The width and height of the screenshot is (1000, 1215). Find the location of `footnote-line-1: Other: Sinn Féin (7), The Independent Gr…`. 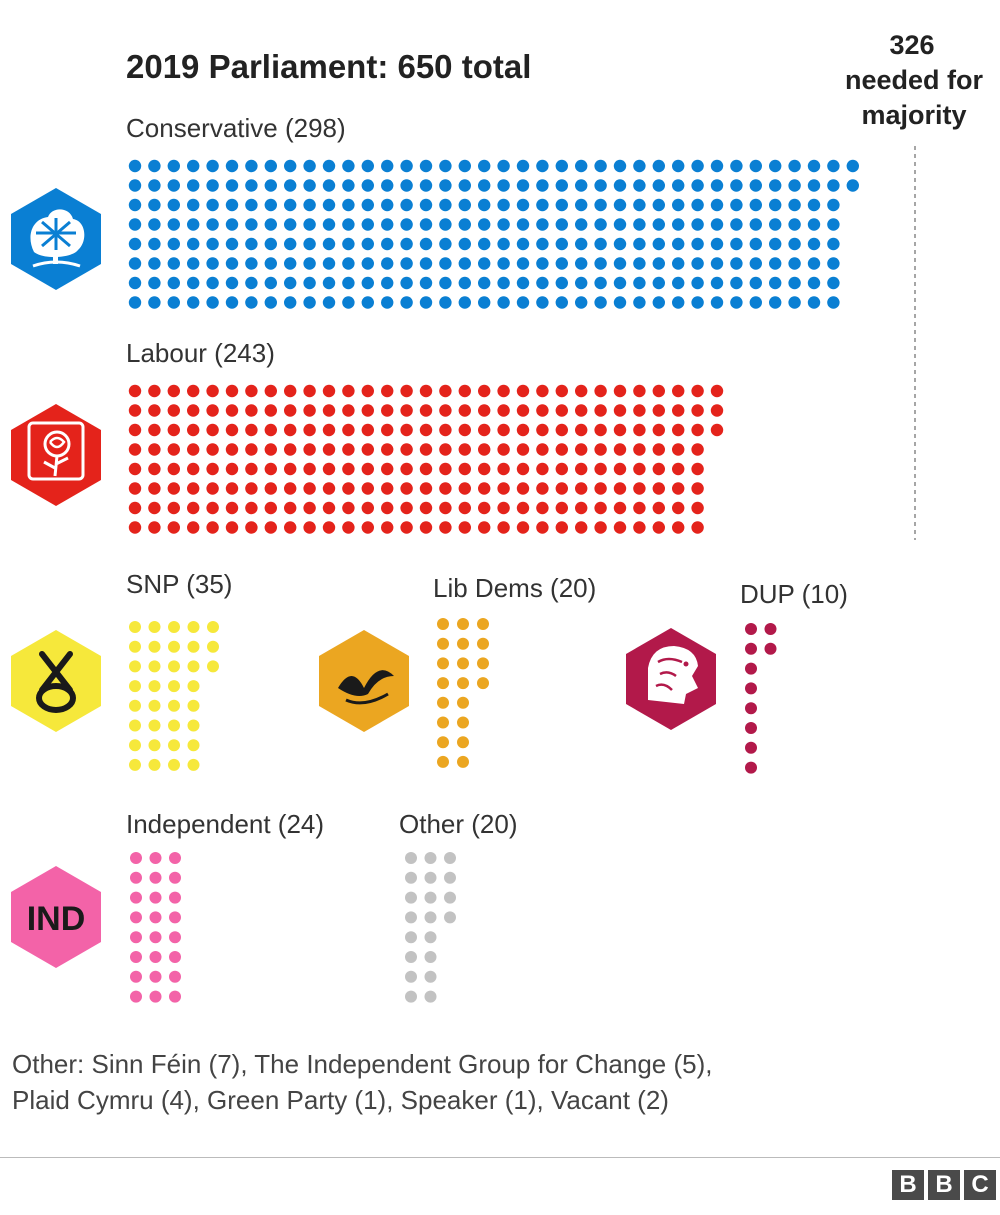

footnote-line-1: Other: Sinn Féin (7), The Independent Gr… is located at coordinates (362, 1064).